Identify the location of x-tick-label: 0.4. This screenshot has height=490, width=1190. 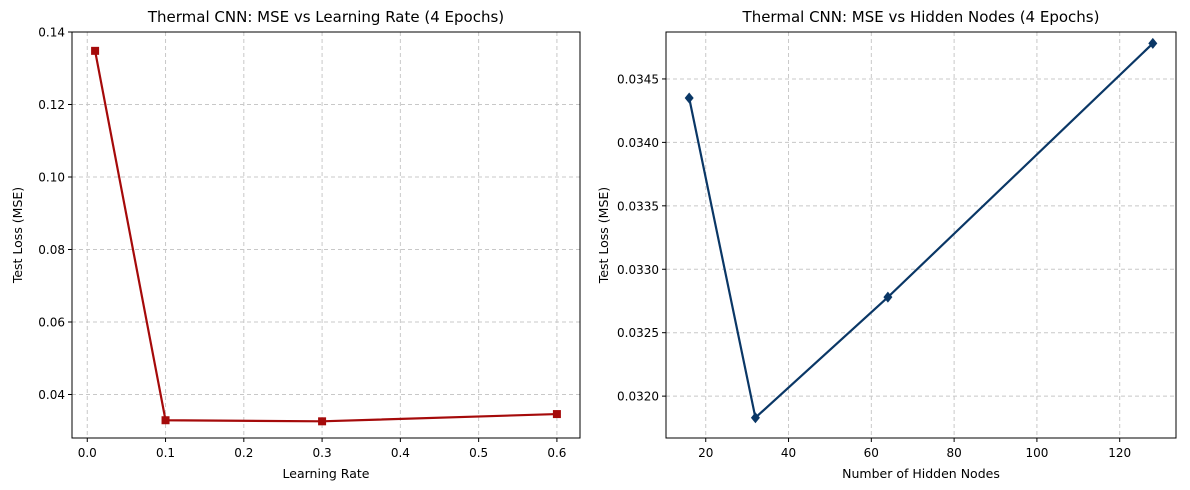
(400, 453).